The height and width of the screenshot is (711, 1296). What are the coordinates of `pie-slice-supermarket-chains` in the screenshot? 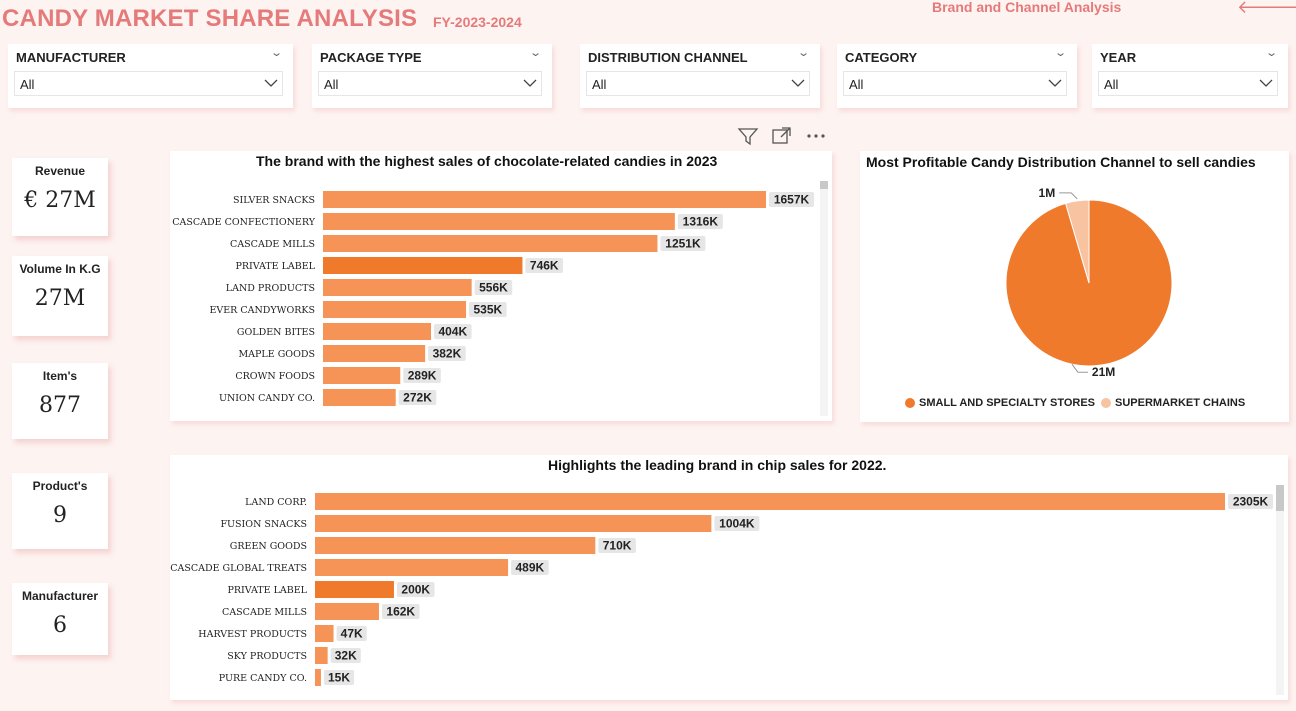 It's located at (1077, 241).